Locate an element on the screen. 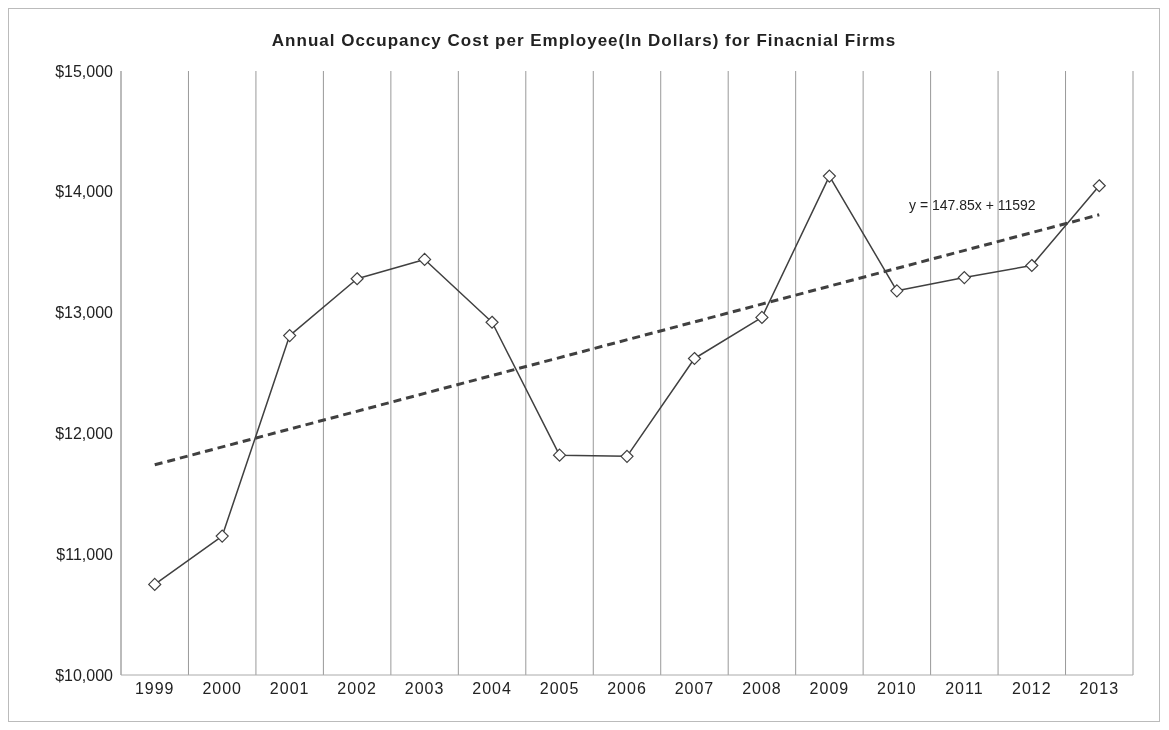  x-tick-label: 2002 is located at coordinates (357, 689).